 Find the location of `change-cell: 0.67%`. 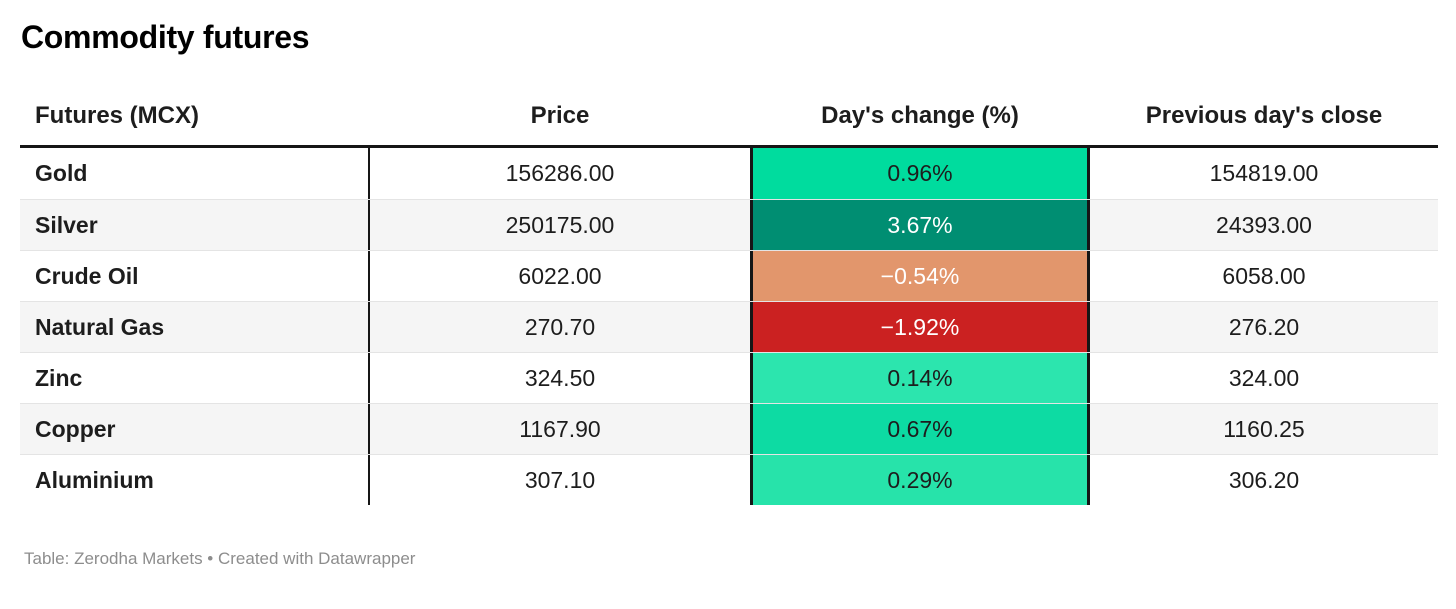

change-cell: 0.67% is located at coordinates (920, 429).